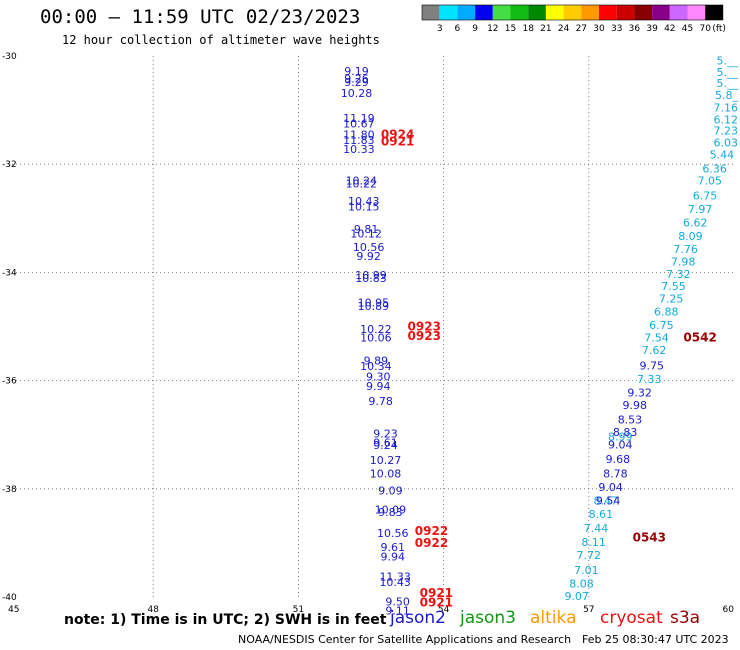 The image size is (740, 650). Describe the element at coordinates (393, 556) in the screenshot. I see `data-point-label-jason2: 9.94` at that location.